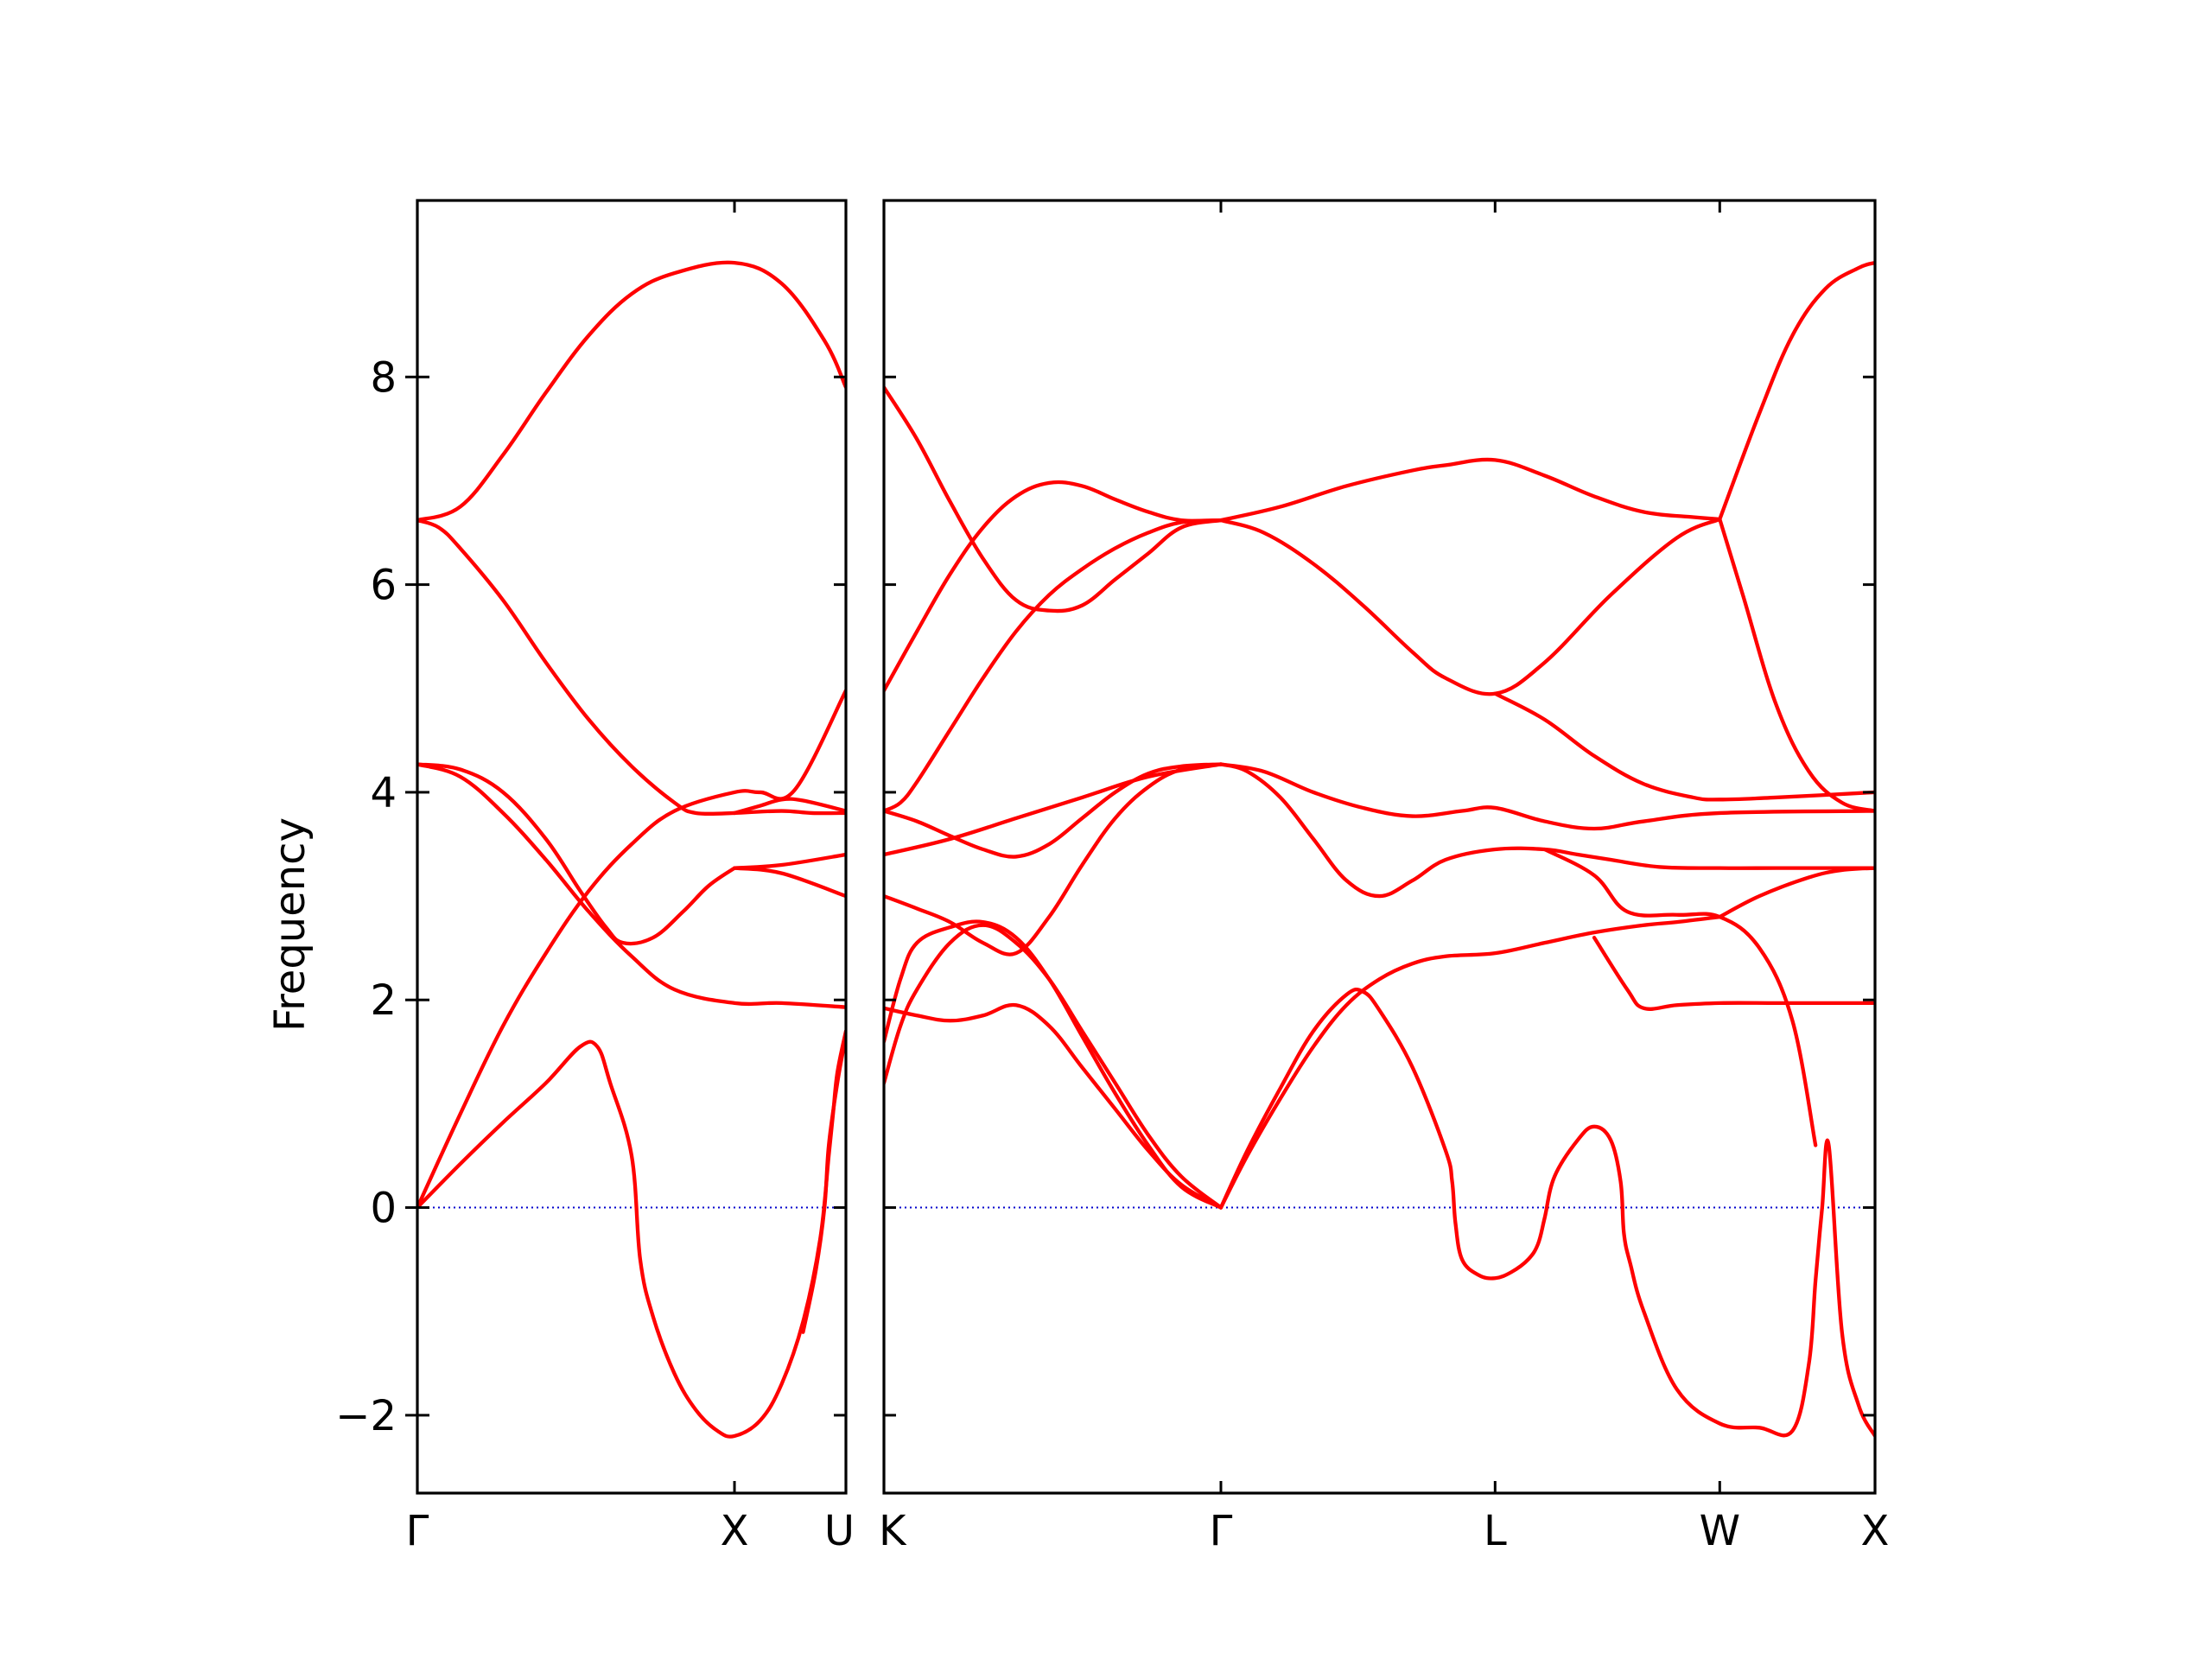 The width and height of the screenshot is (2212, 1659). What do you see at coordinates (383, 1209) in the screenshot?
I see `y-tick-label: 0` at bounding box center [383, 1209].